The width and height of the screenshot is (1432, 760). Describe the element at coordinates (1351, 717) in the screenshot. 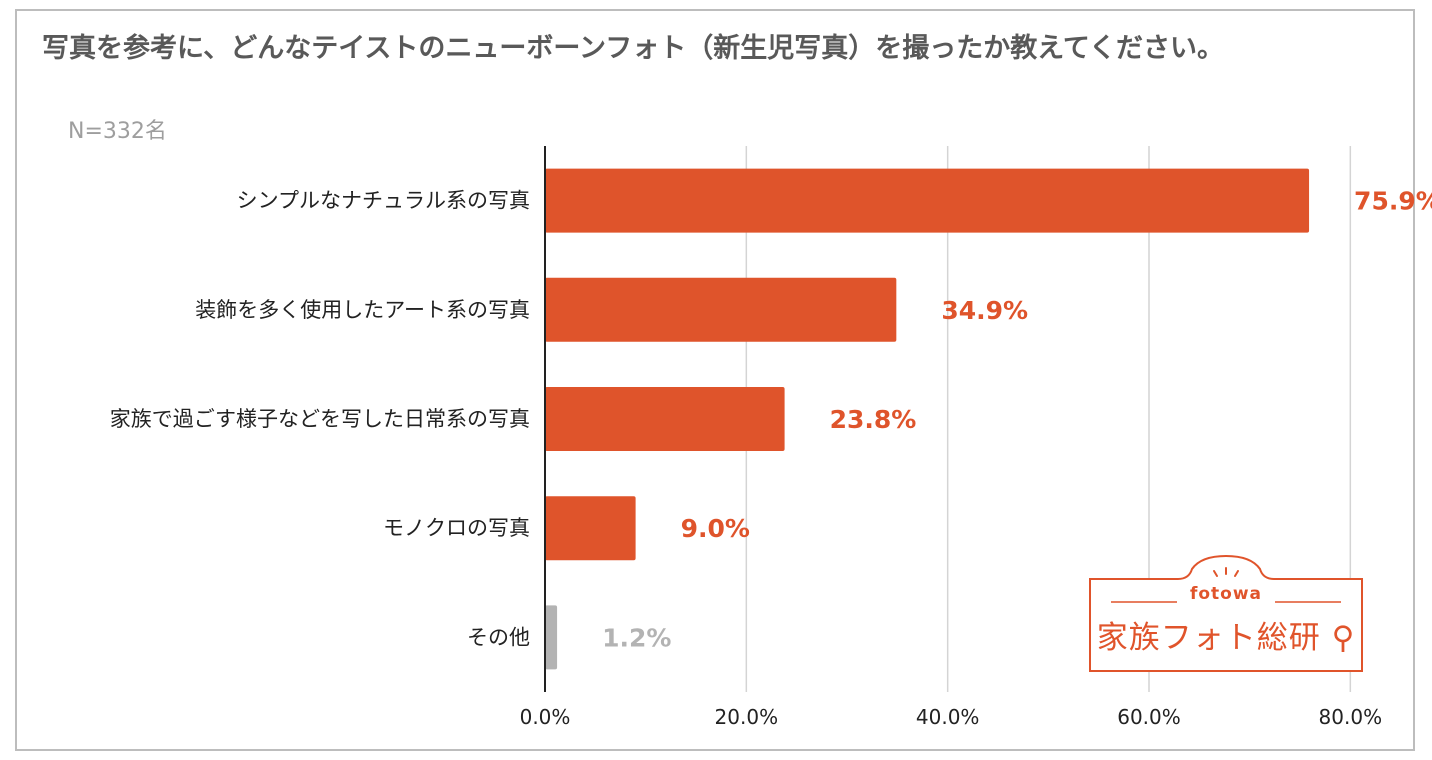

I see `x-tick-label: 80.0%` at that location.